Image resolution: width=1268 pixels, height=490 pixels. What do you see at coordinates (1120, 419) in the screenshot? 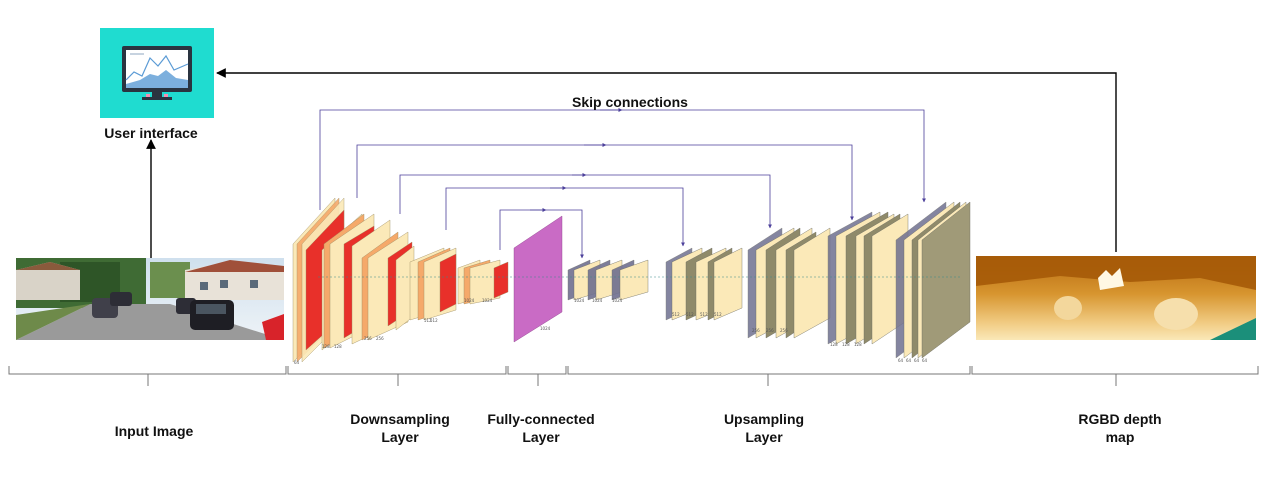
I see `rgbd-label-line1: RGBD depth` at bounding box center [1120, 419].